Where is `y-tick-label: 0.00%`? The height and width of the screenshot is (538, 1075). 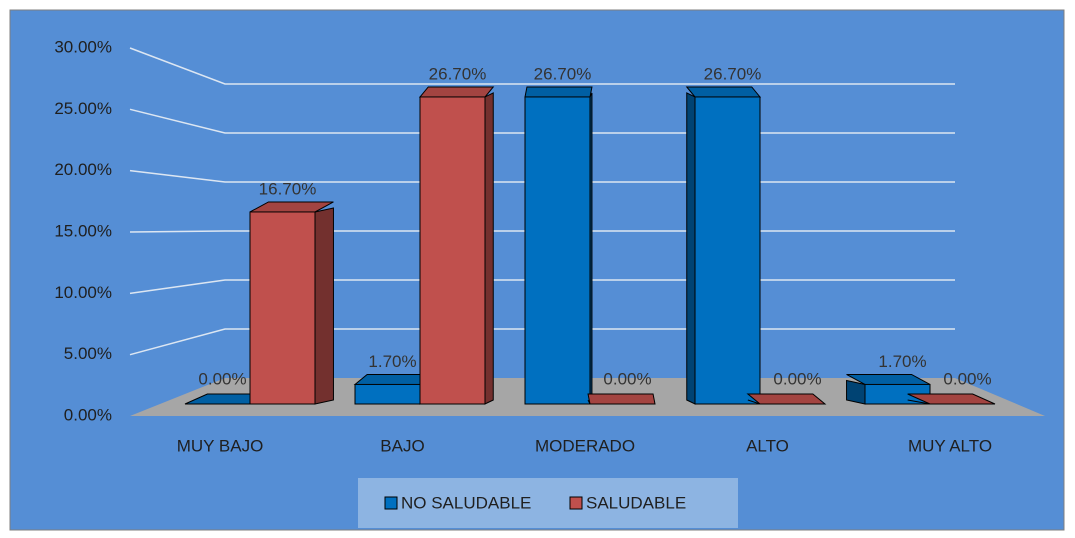
y-tick-label: 0.00% is located at coordinates (88, 414).